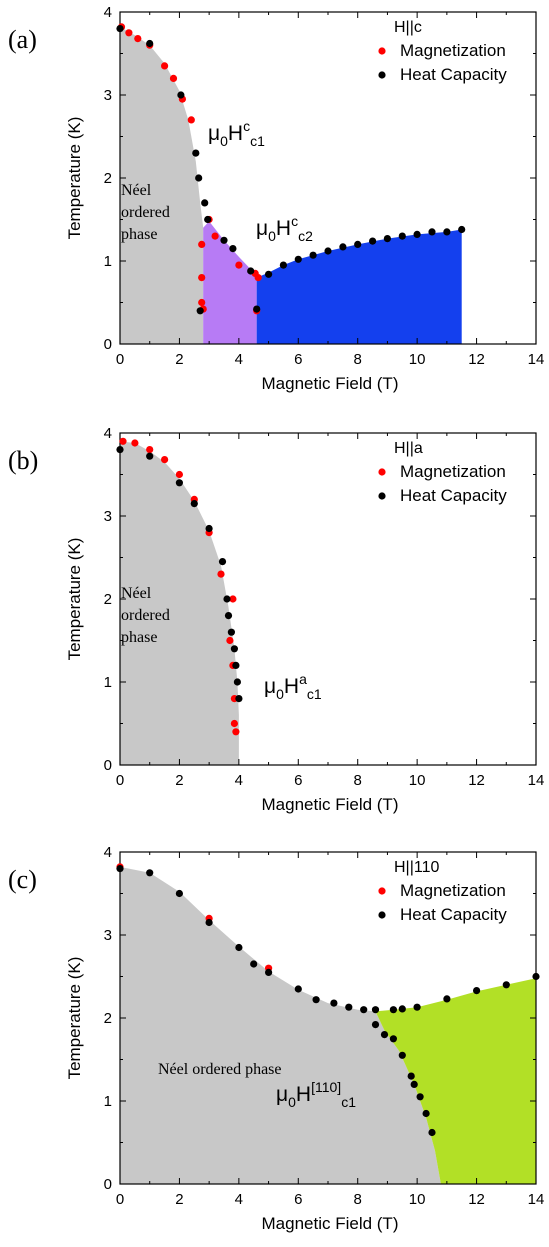 This screenshot has height=1247, width=549. I want to click on legend-label: Magnetization, so click(453, 471).